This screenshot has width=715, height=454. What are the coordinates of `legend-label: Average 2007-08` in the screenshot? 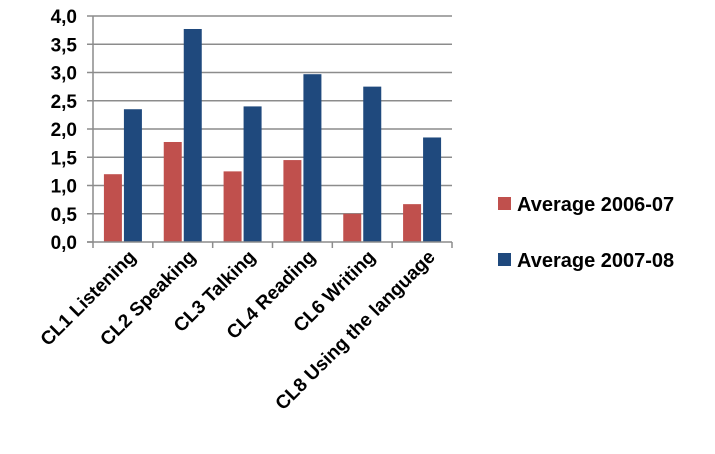 It's located at (595, 261).